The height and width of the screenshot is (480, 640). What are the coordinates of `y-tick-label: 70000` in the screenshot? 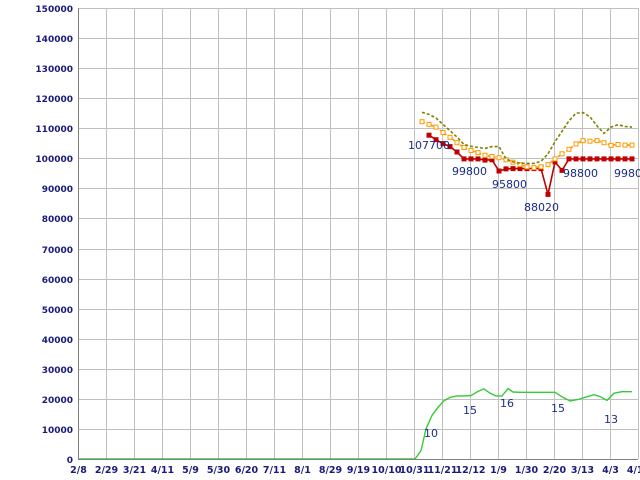 It's located at (57, 251).